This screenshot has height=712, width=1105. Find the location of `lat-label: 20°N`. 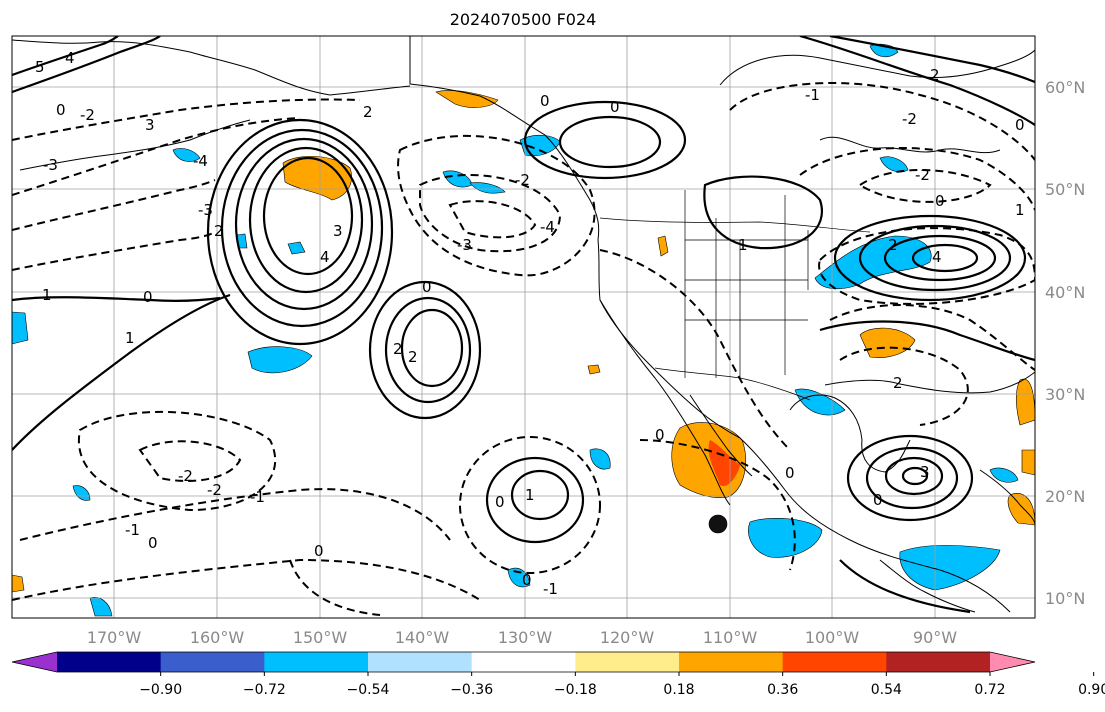

lat-label: 20°N is located at coordinates (1065, 496).